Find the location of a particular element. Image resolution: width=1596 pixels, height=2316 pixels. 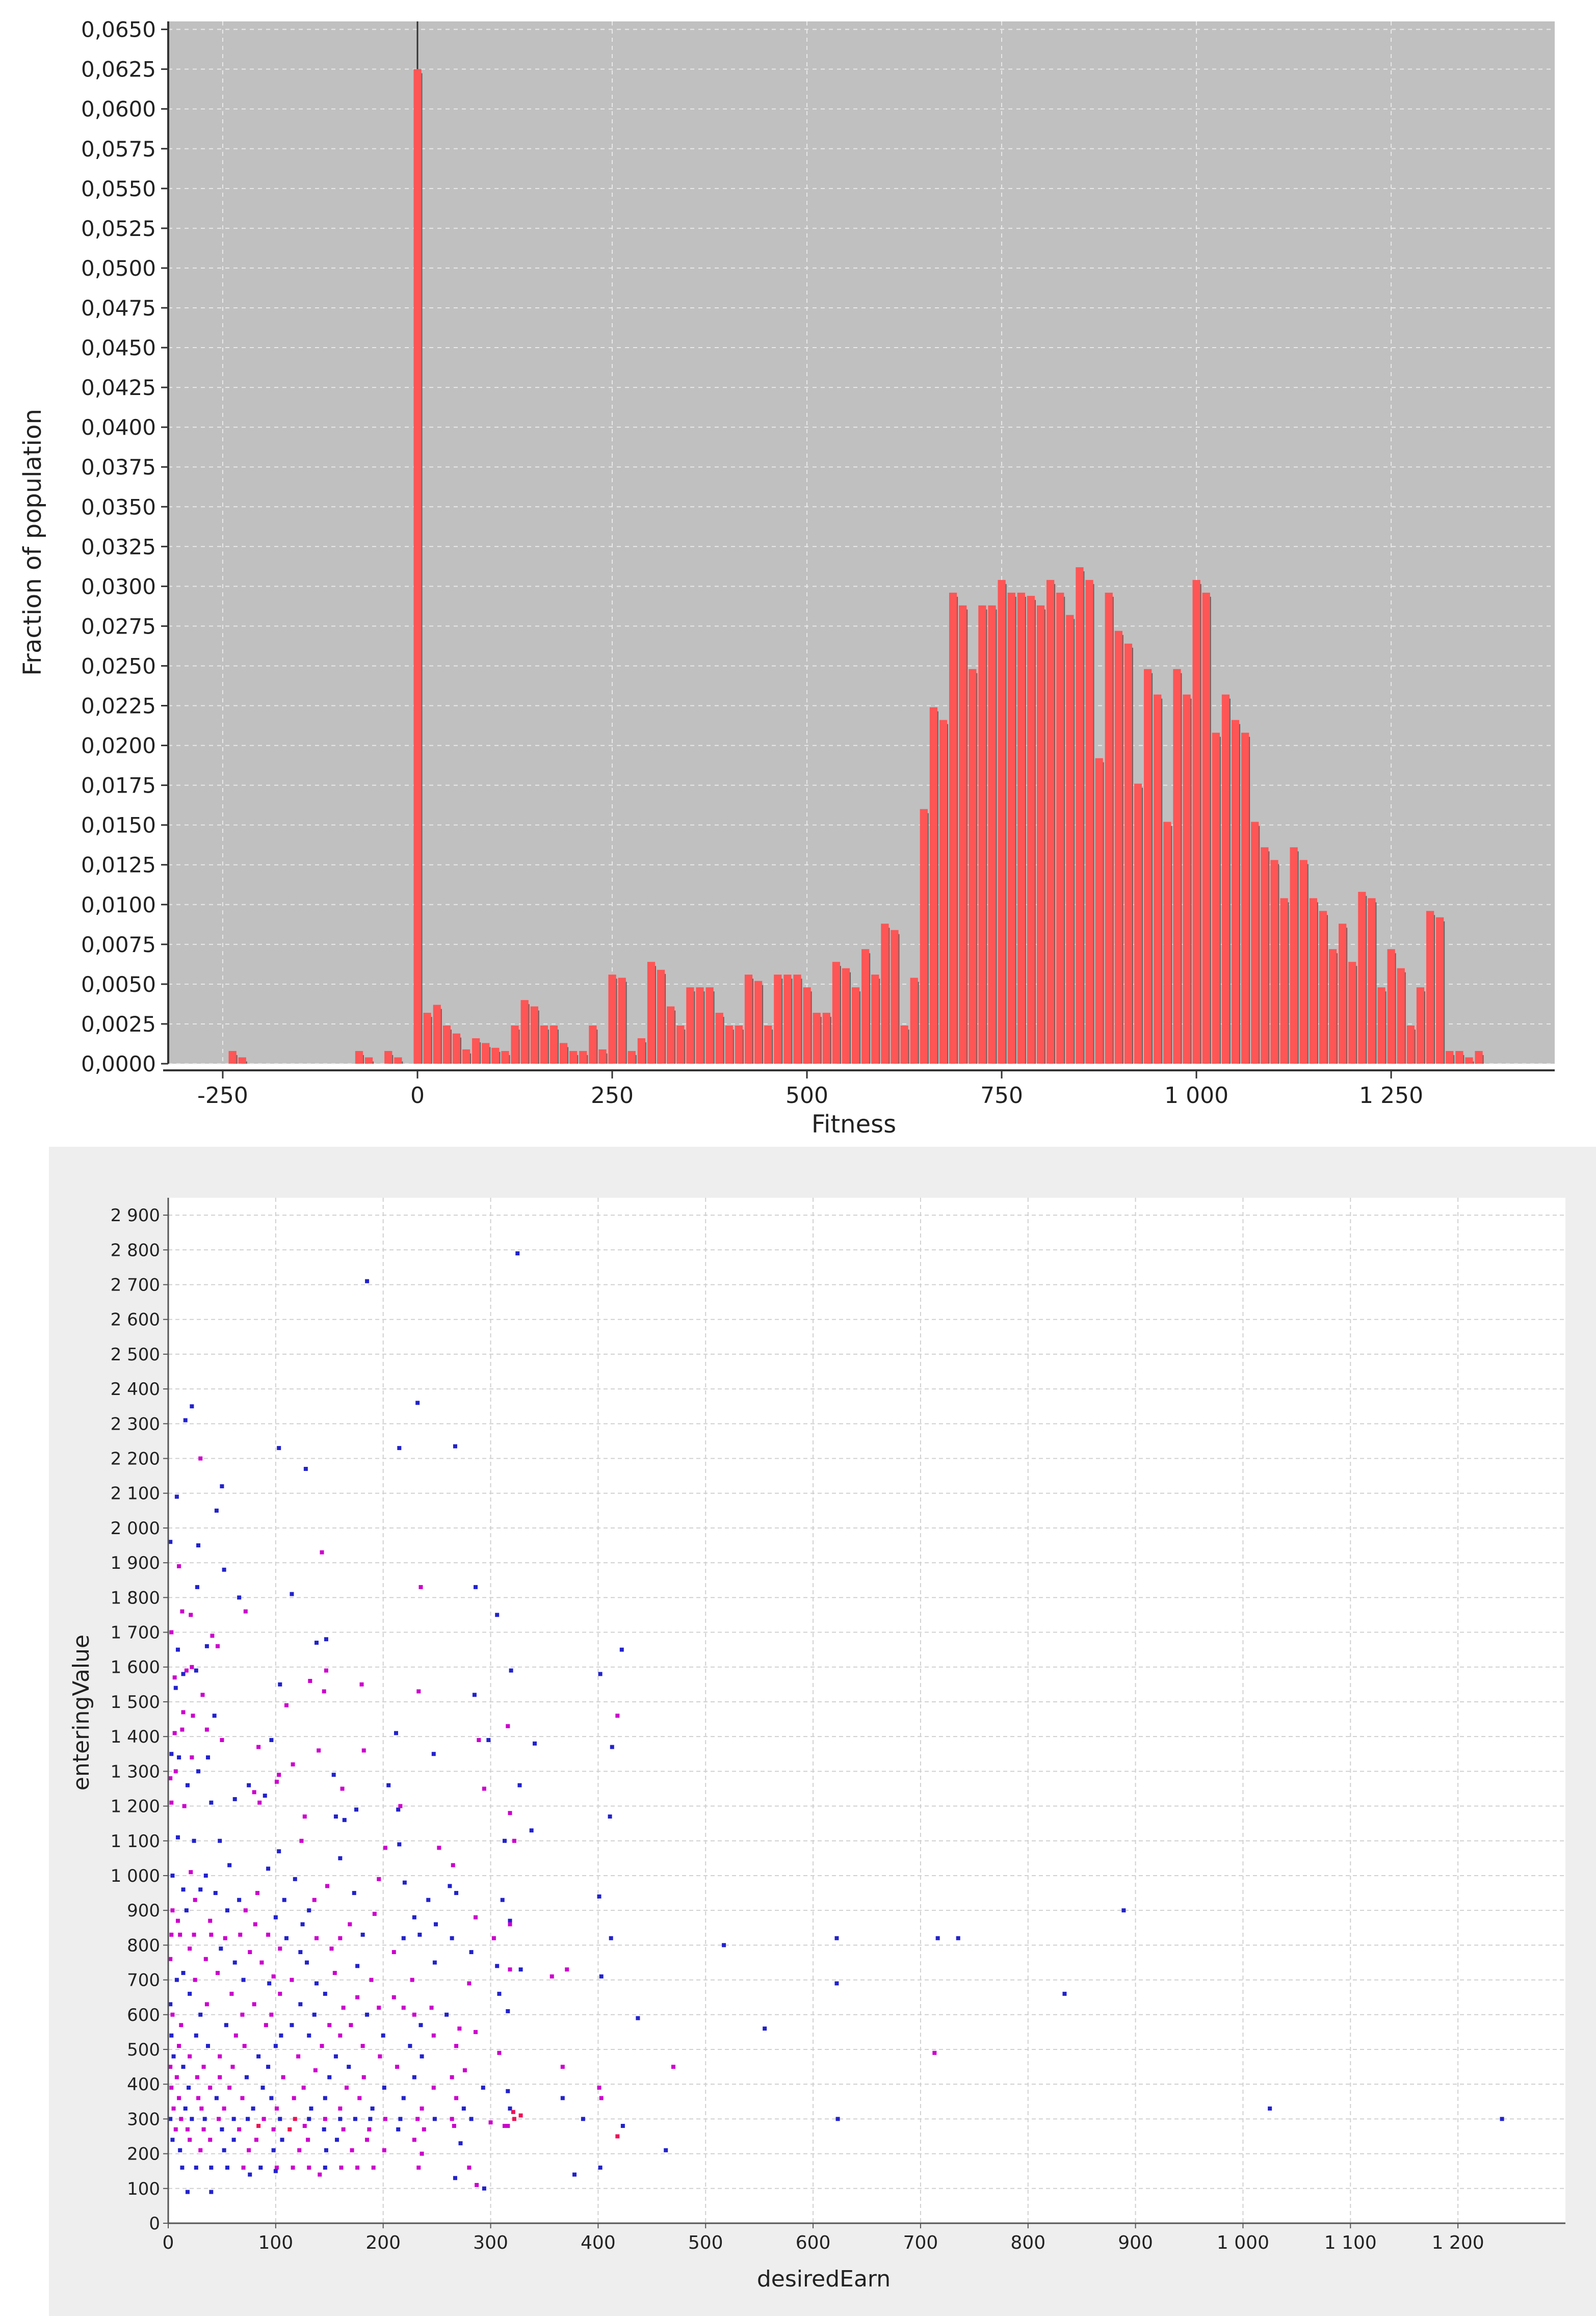

scatter-y-tick-label: 1 100 is located at coordinates (135, 1841).